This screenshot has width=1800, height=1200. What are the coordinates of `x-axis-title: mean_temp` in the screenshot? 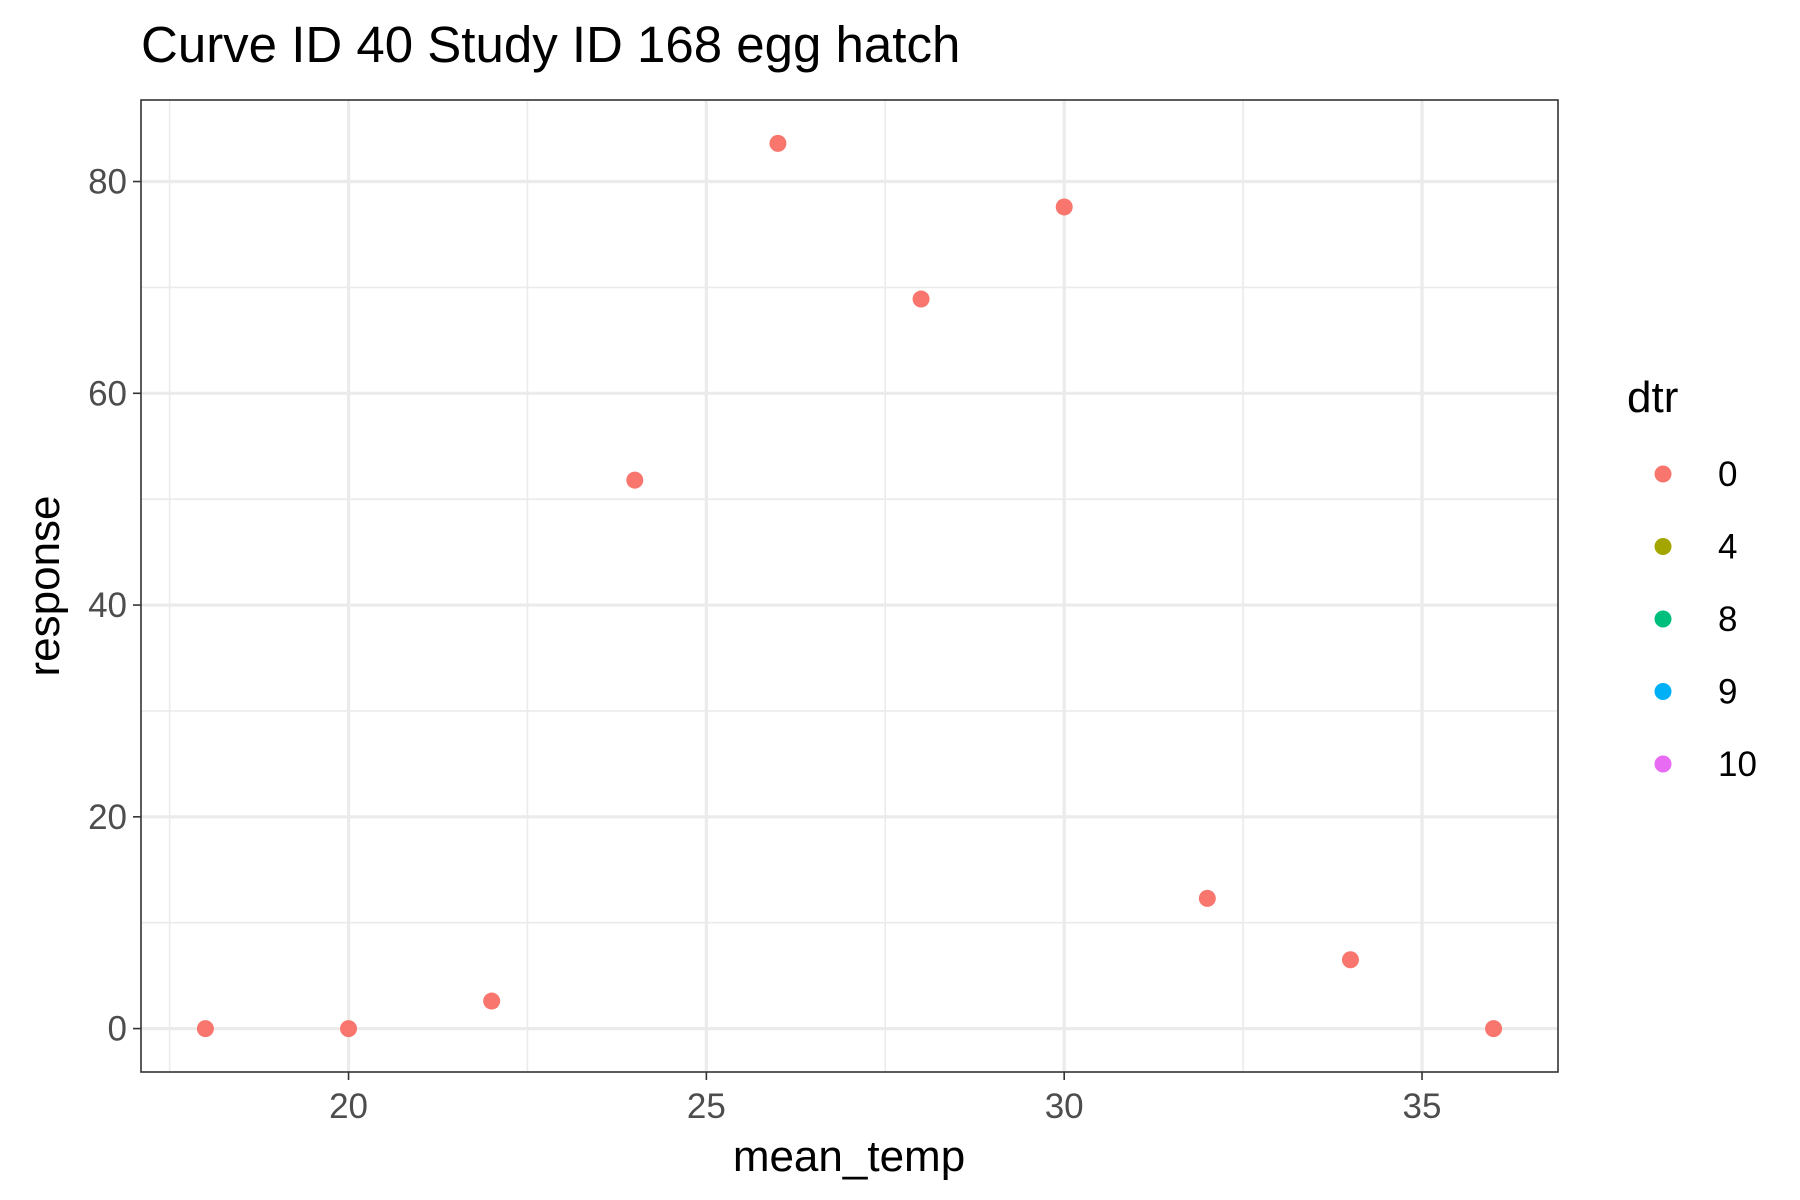 It's located at (849, 1156).